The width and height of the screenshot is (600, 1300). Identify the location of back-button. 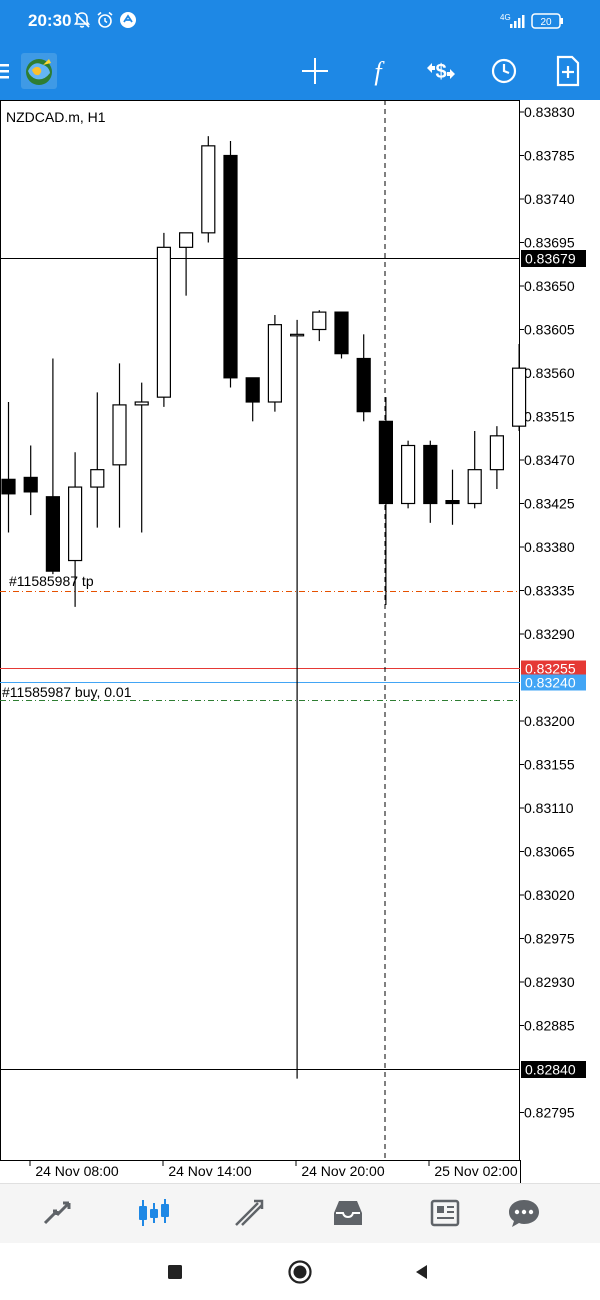
(422, 1272).